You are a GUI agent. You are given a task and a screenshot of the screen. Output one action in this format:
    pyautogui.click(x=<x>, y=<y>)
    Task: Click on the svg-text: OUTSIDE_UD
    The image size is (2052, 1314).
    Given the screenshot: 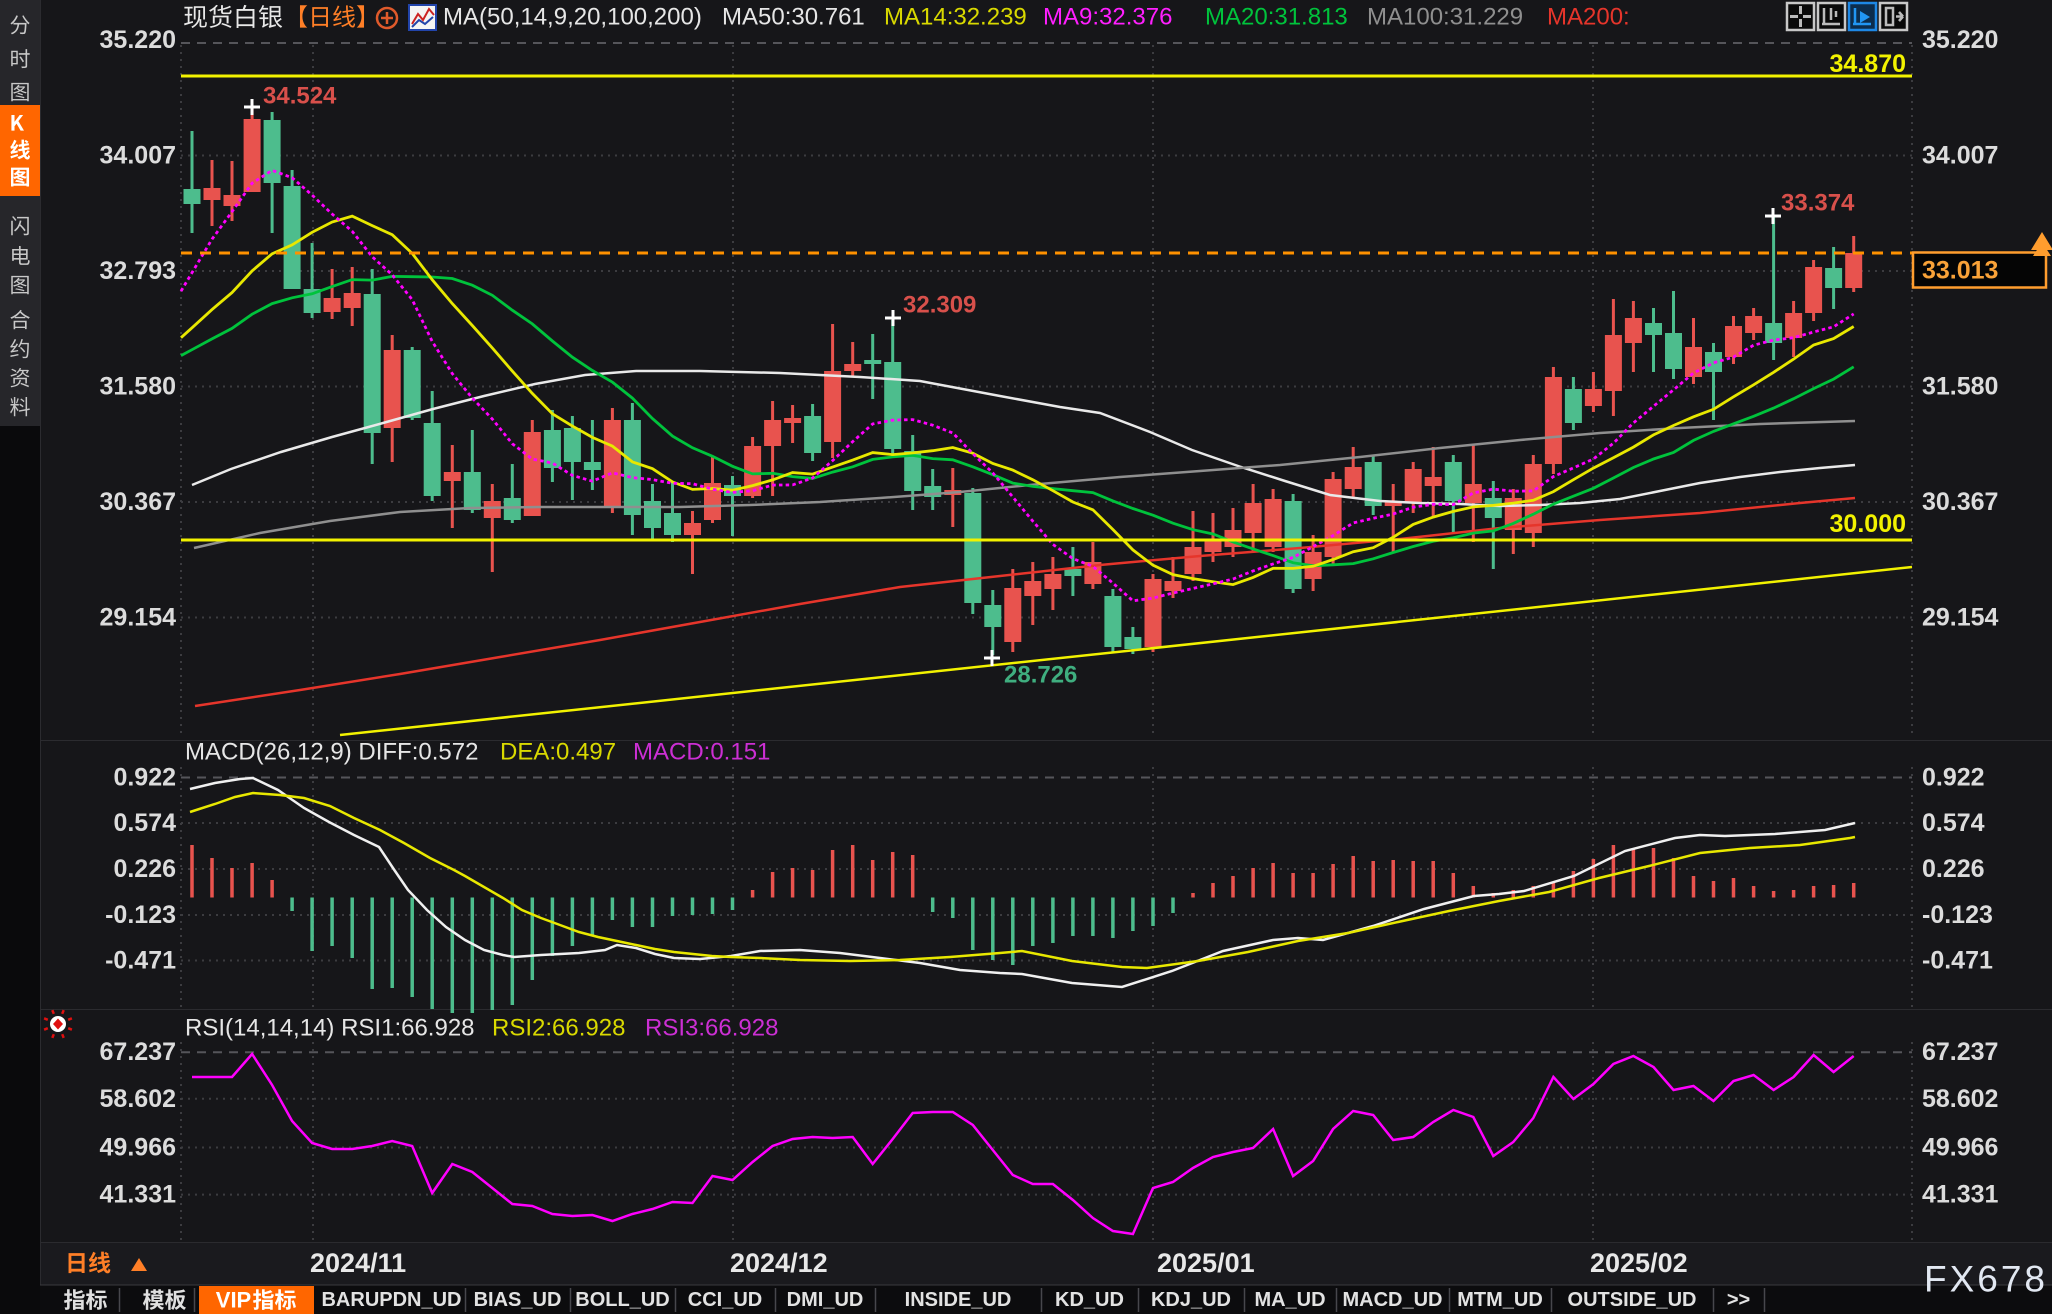 What is the action you would take?
    pyautogui.click(x=1632, y=1300)
    